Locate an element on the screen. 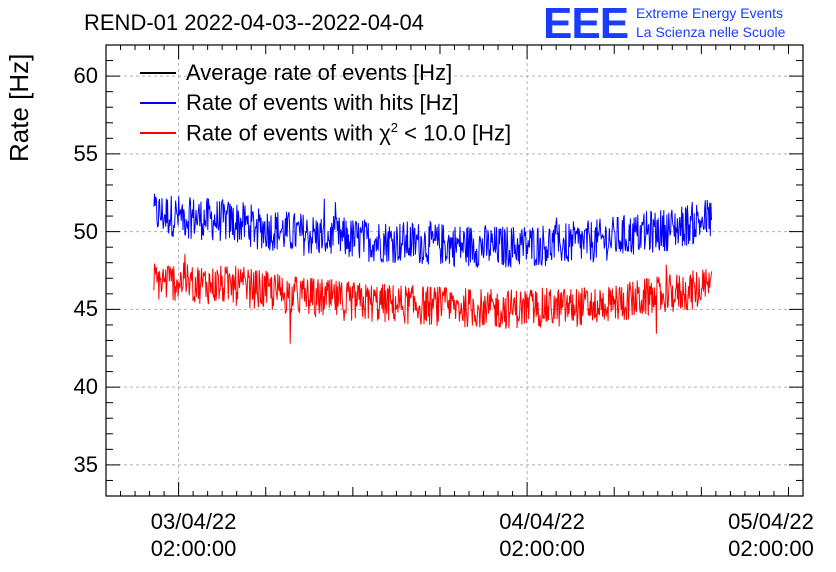  legend-label-chi2: Rate of events with χ2 < 10.0 [Hz] is located at coordinates (348, 133).